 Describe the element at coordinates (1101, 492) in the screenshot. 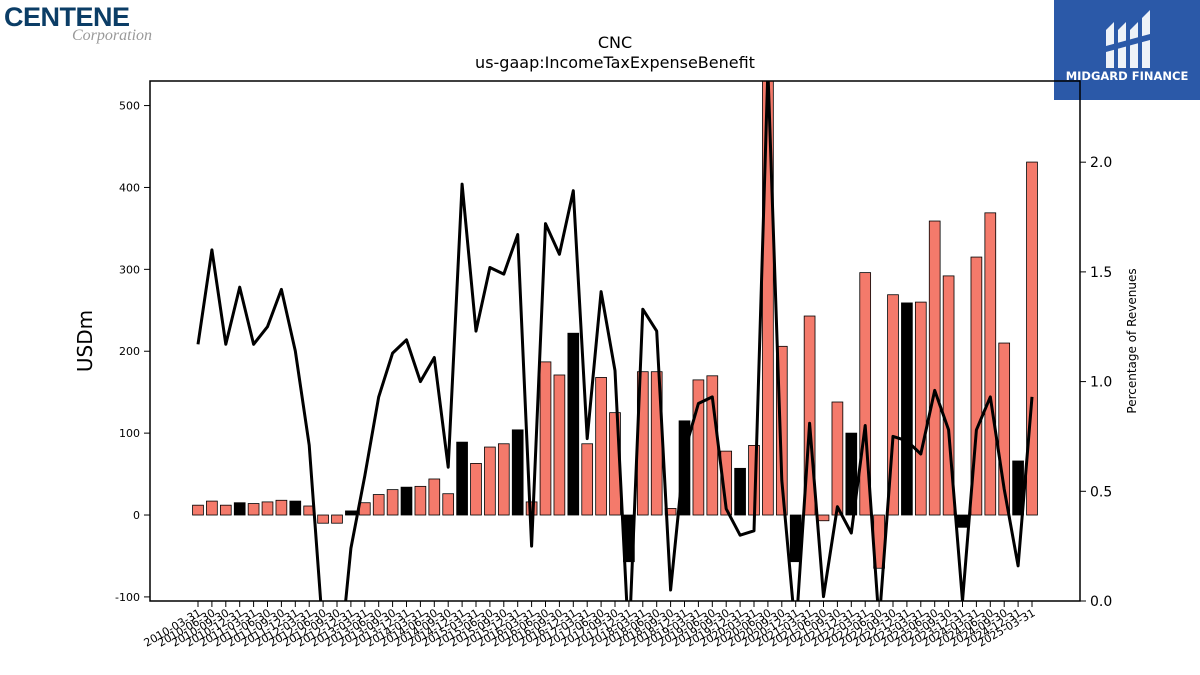

I see `y2-tick-label: 0.5` at that location.